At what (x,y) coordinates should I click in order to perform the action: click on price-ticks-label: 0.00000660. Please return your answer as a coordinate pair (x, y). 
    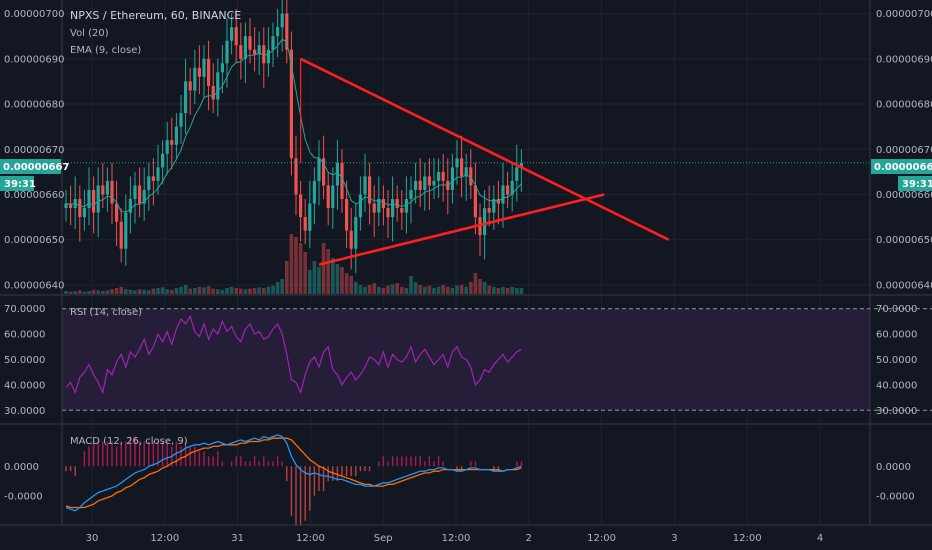
    Looking at the image, I should click on (34, 195).